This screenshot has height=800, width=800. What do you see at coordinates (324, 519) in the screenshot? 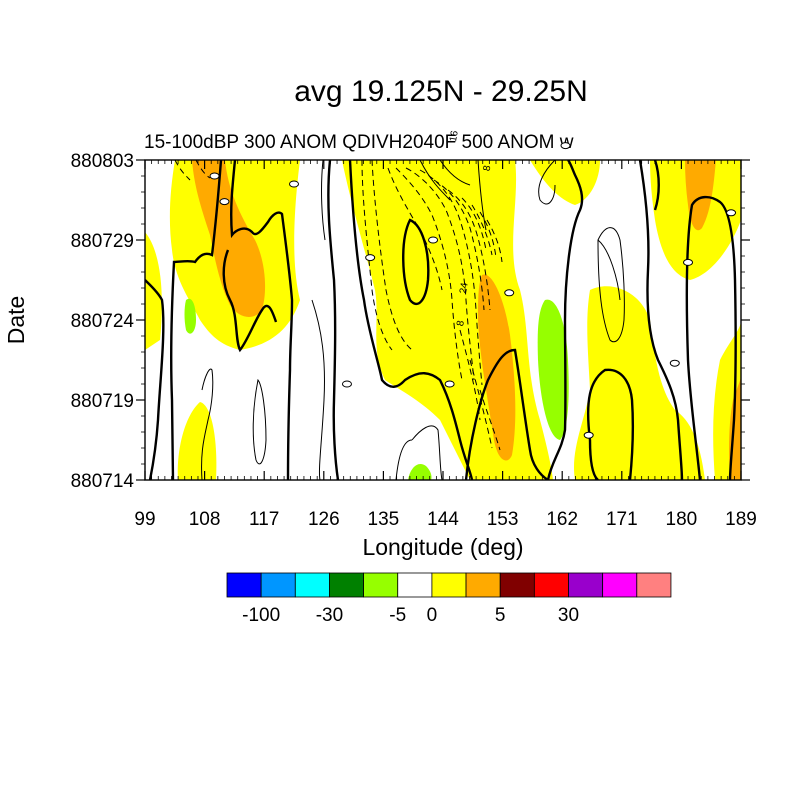
I see `x-tick-label: 126` at bounding box center [324, 519].